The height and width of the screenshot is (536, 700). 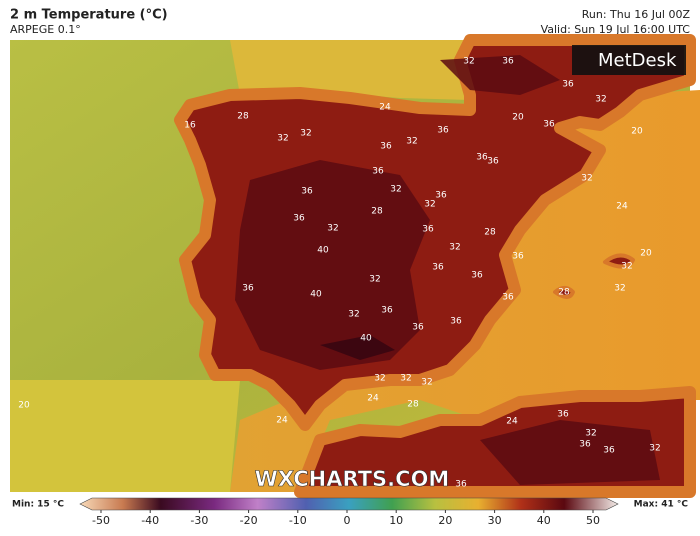 I want to click on colorbar-tick-label: 40, so click(x=544, y=520).